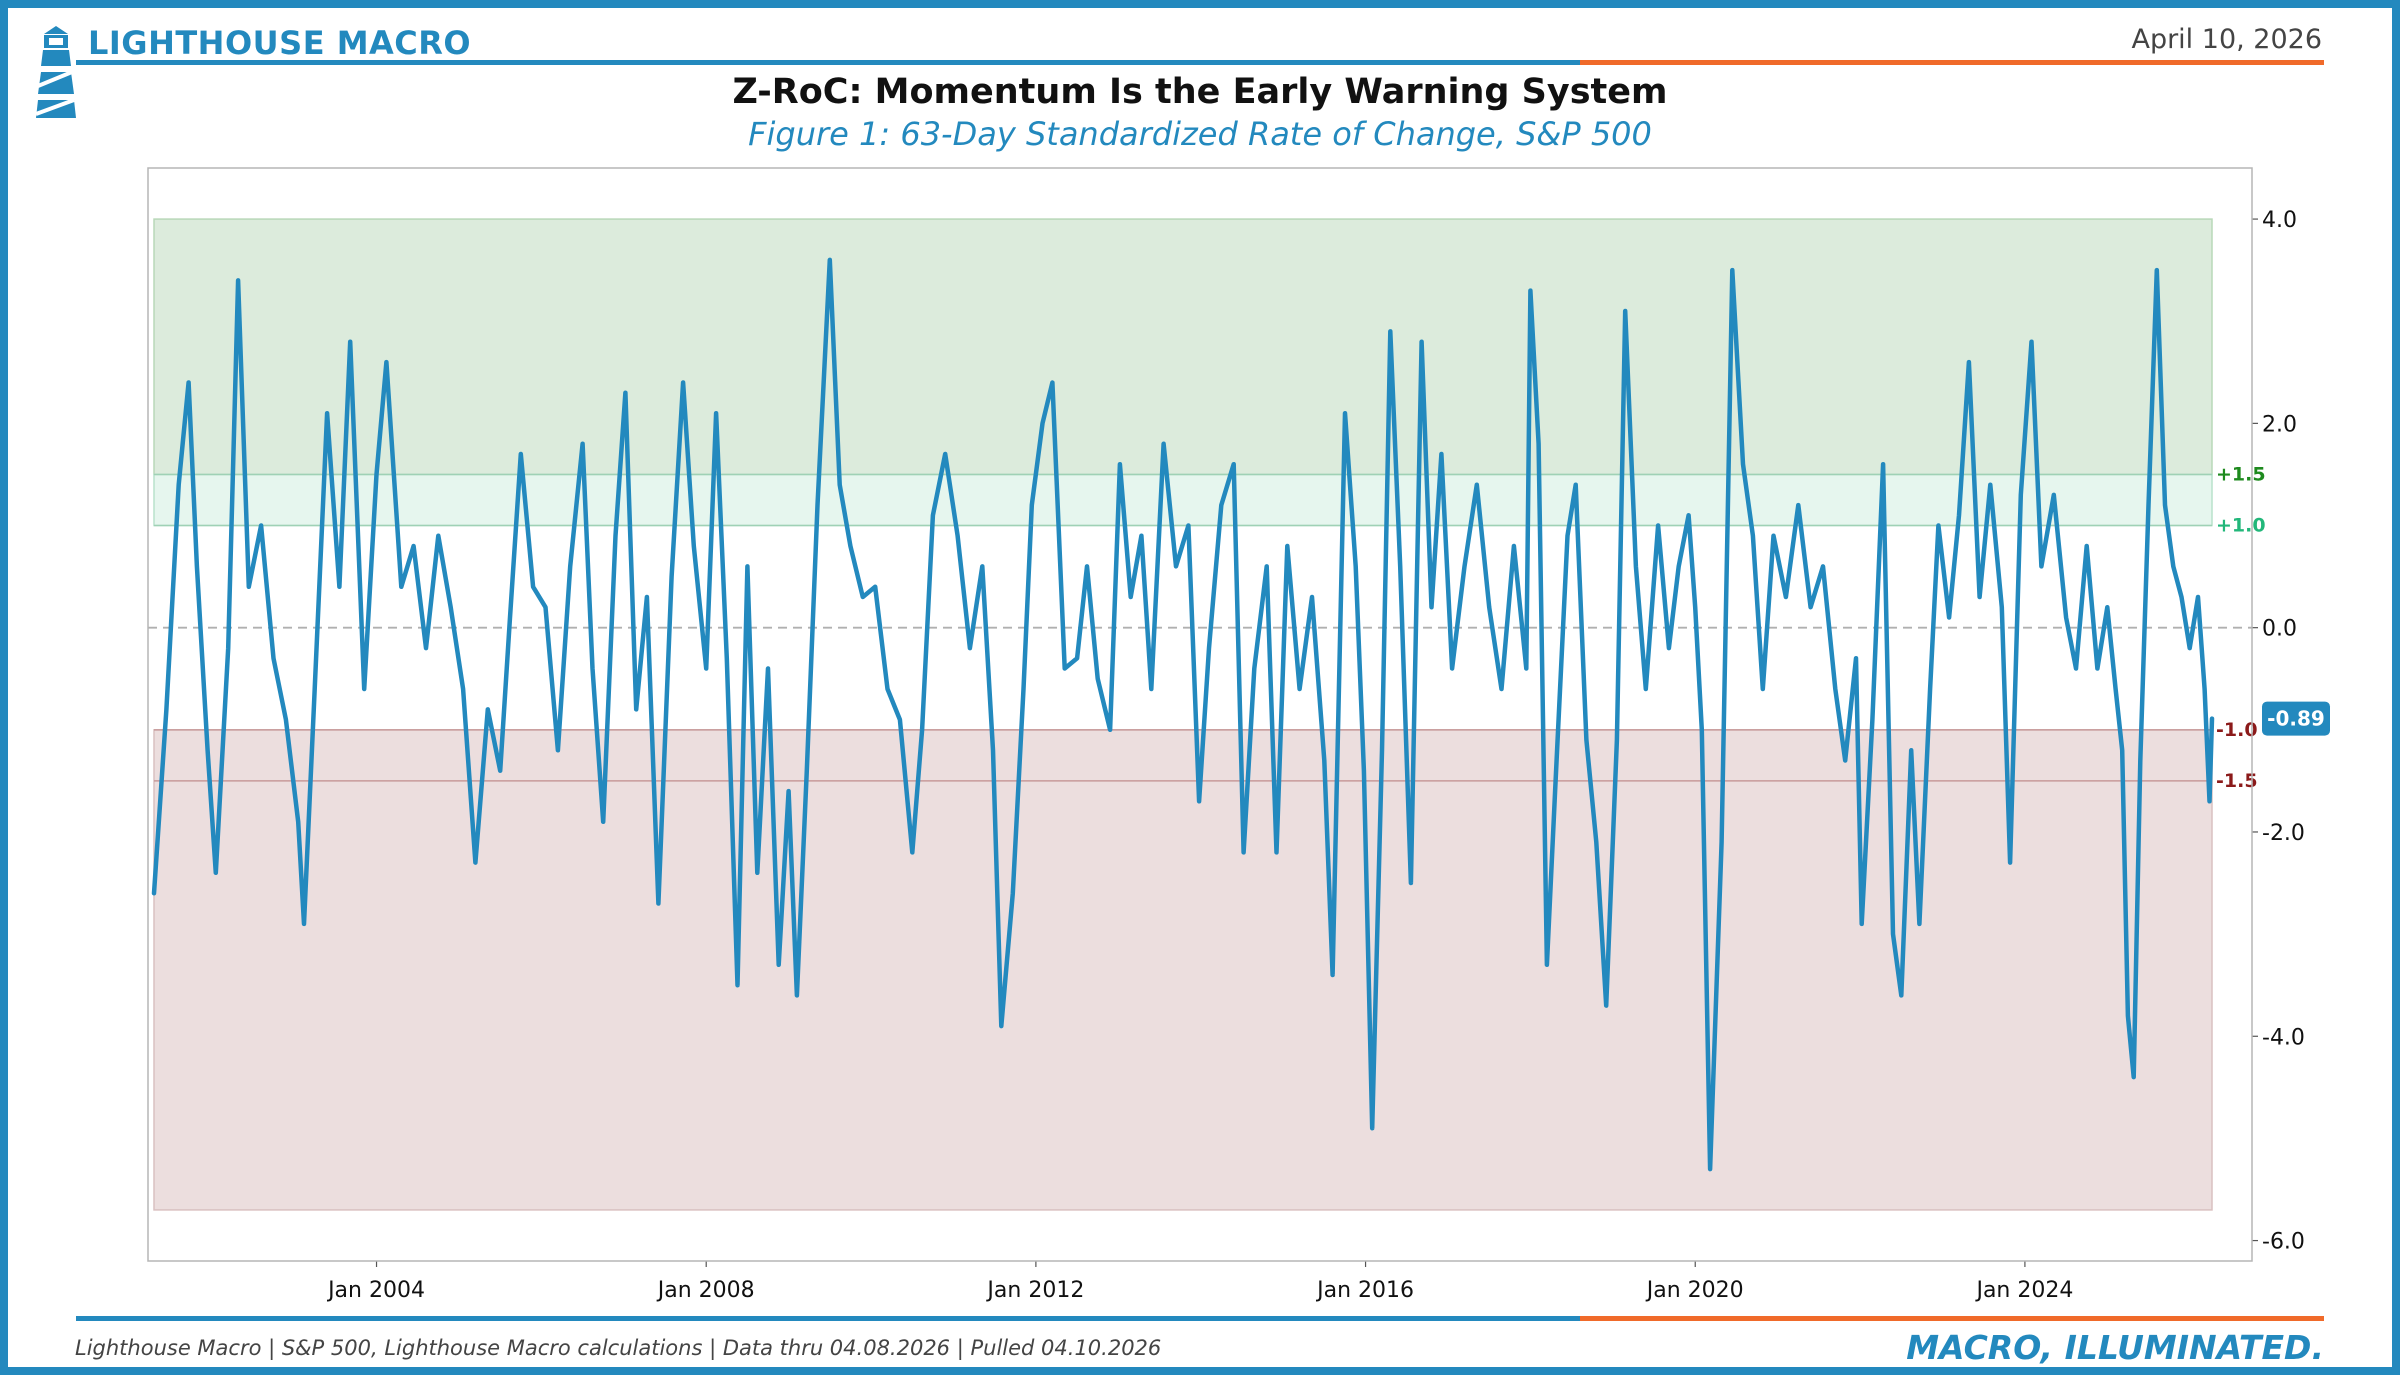  Describe the element at coordinates (1364, 1290) in the screenshot. I see `x-tick-label: Jan 2016` at that location.